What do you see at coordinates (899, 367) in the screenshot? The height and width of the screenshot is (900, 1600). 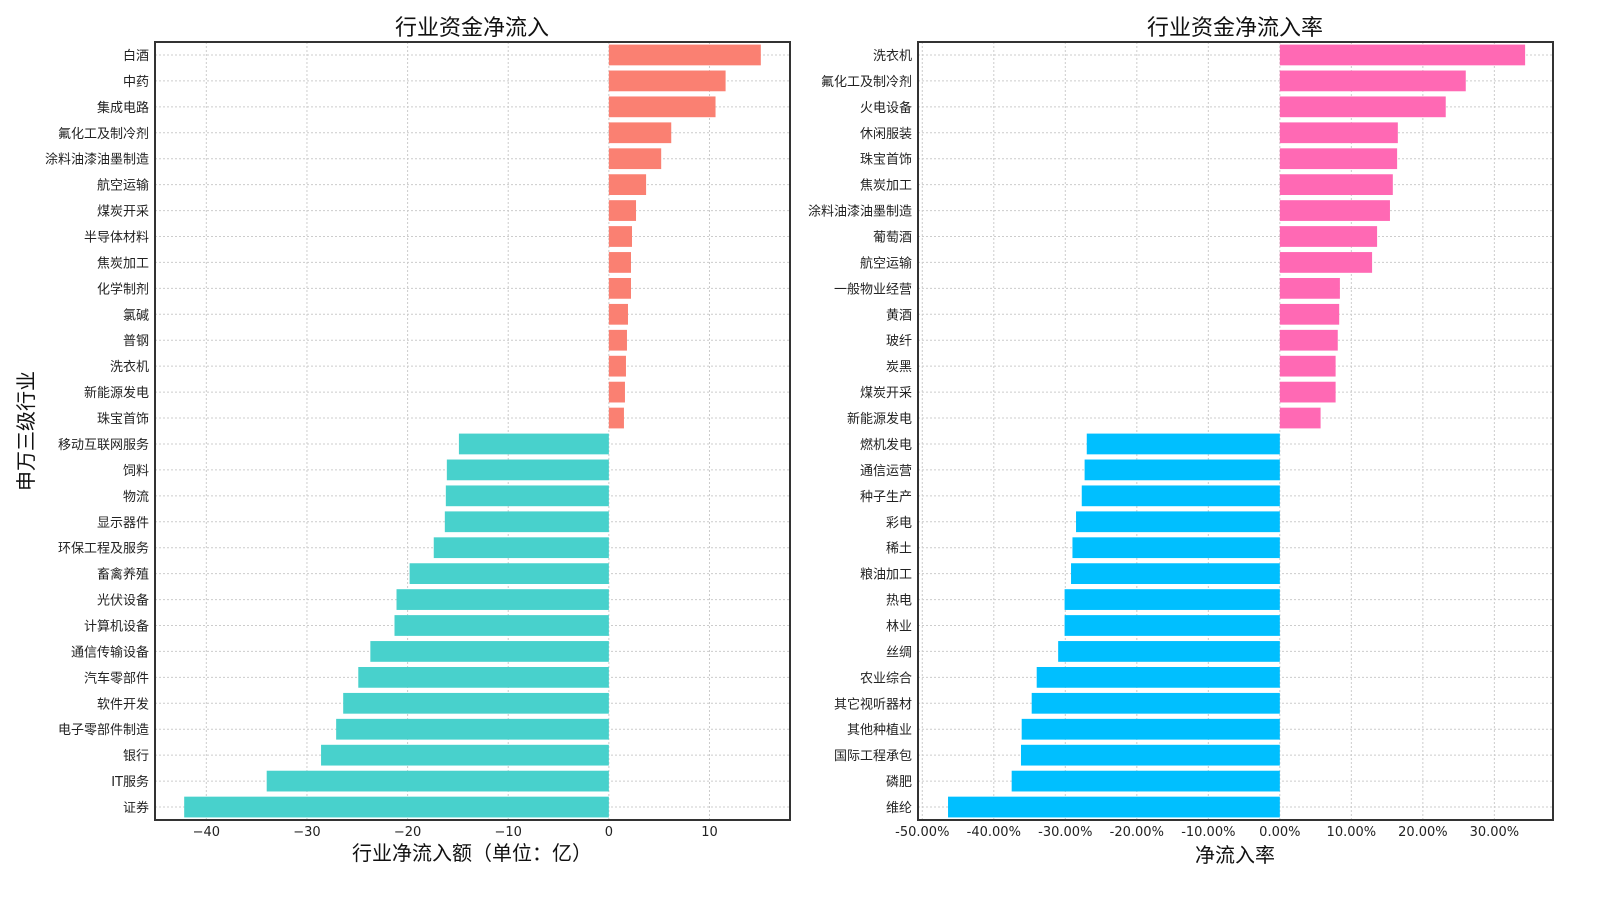 I see `y-tick-label: 炭黑` at bounding box center [899, 367].